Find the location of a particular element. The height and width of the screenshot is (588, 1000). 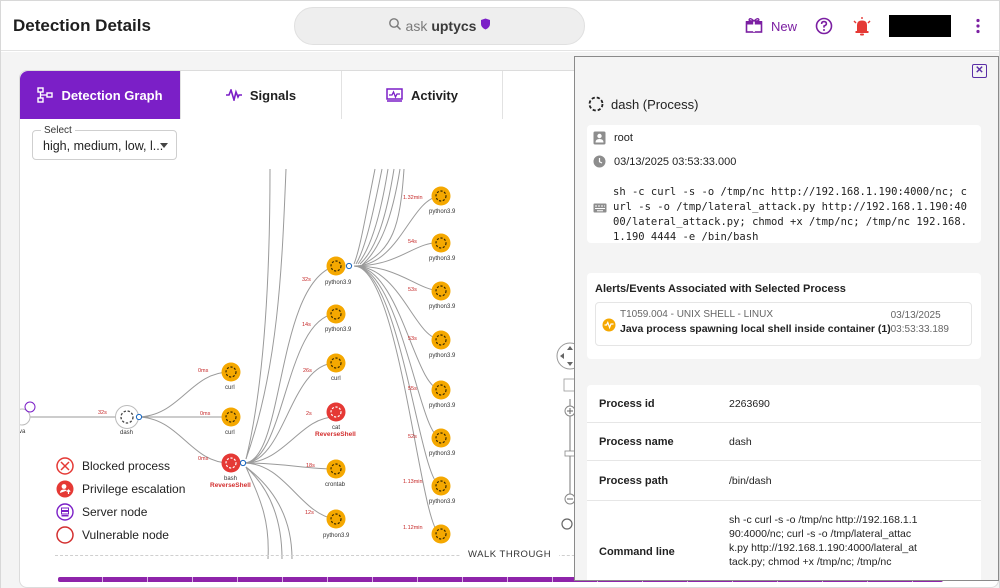

property-row: Process name dash is located at coordinates (784, 442).